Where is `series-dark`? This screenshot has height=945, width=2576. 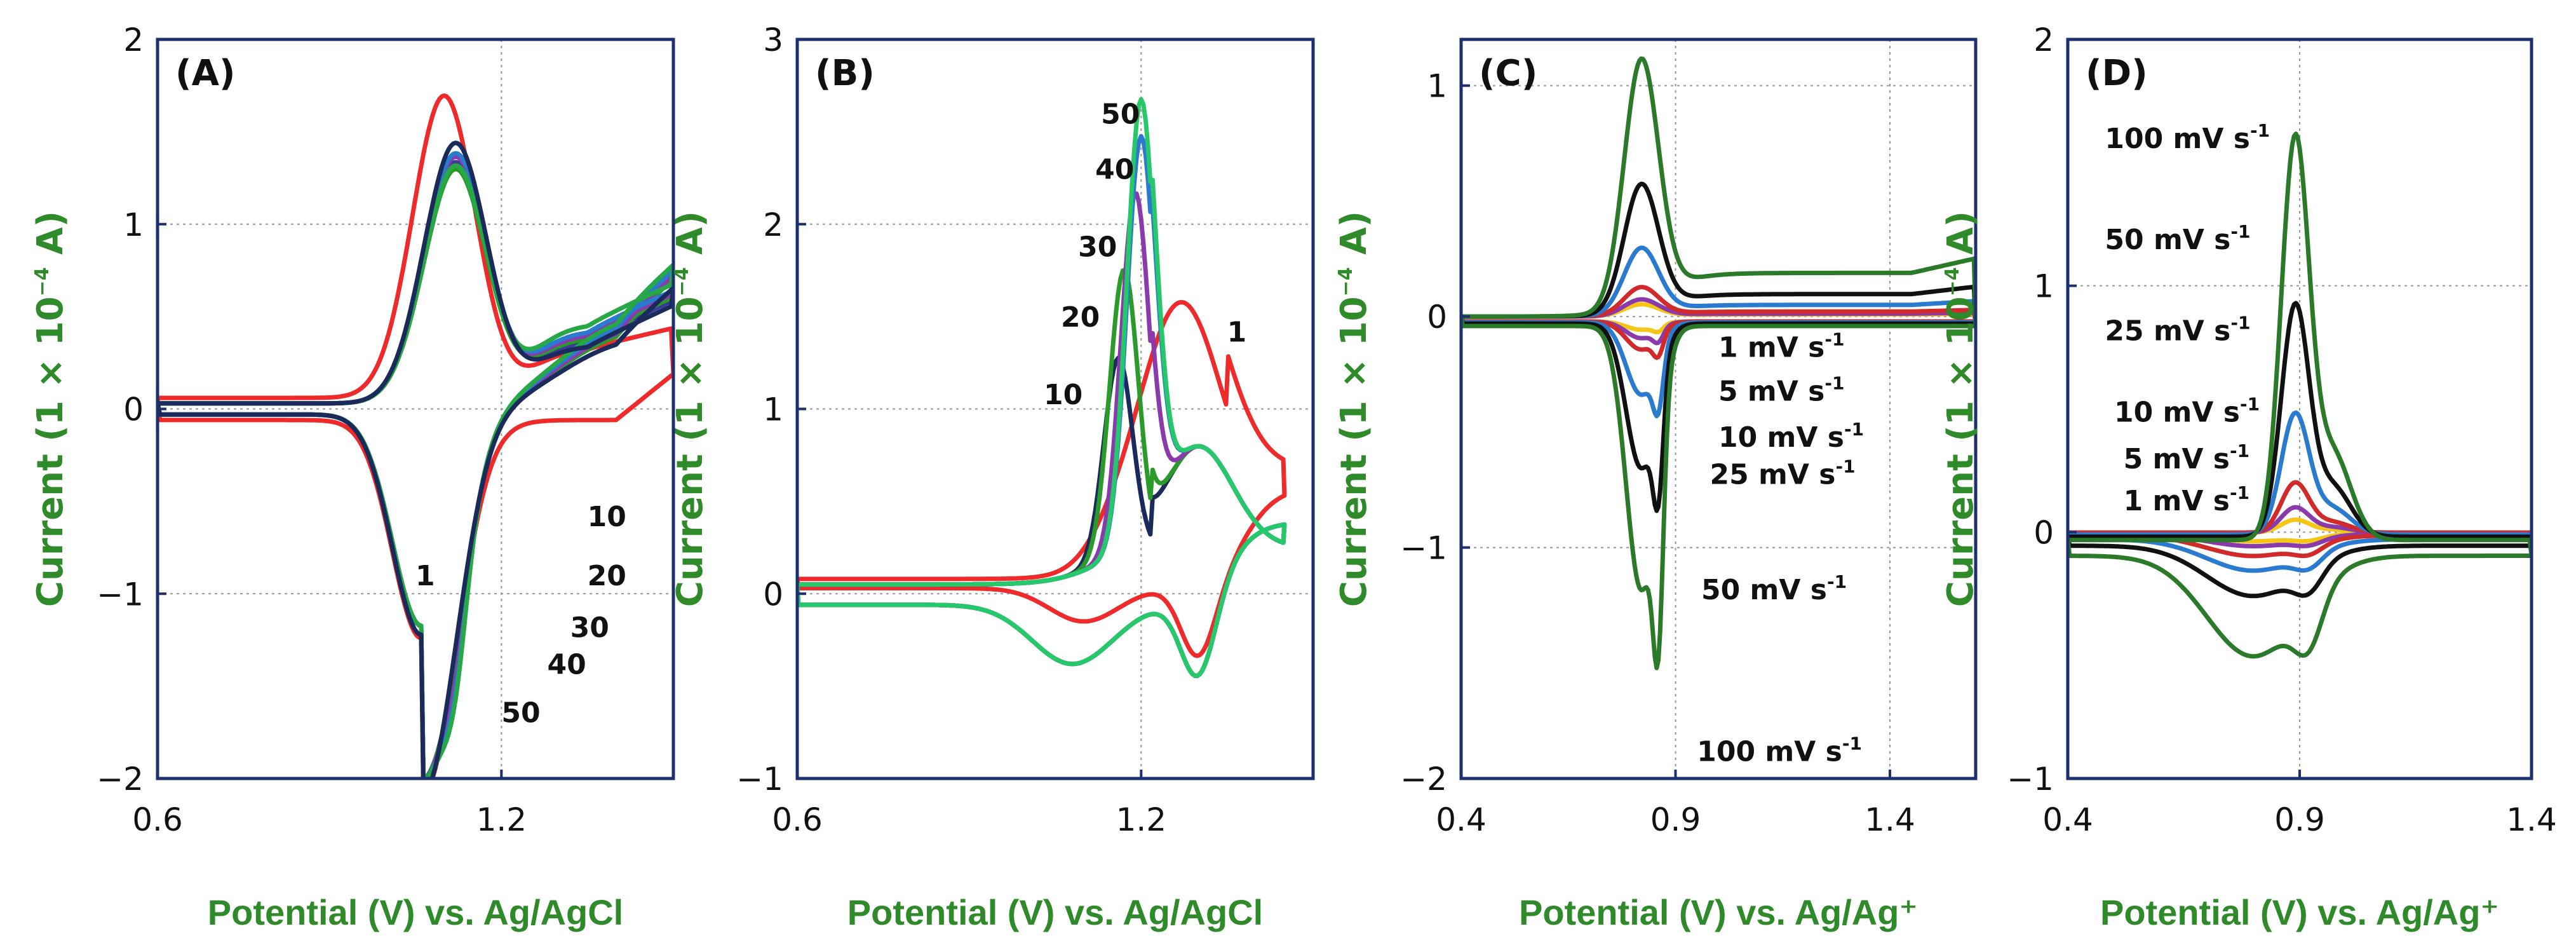
series-dark is located at coordinates (415, 459).